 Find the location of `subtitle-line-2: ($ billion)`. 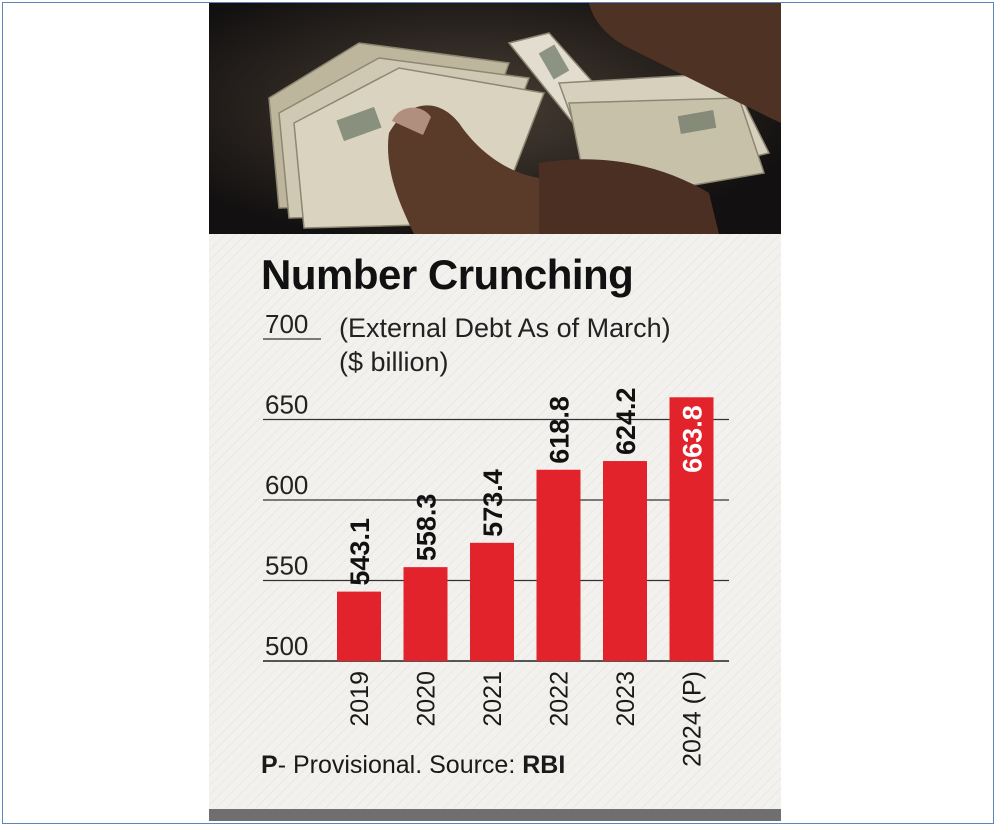

subtitle-line-2: ($ billion) is located at coordinates (394, 362).